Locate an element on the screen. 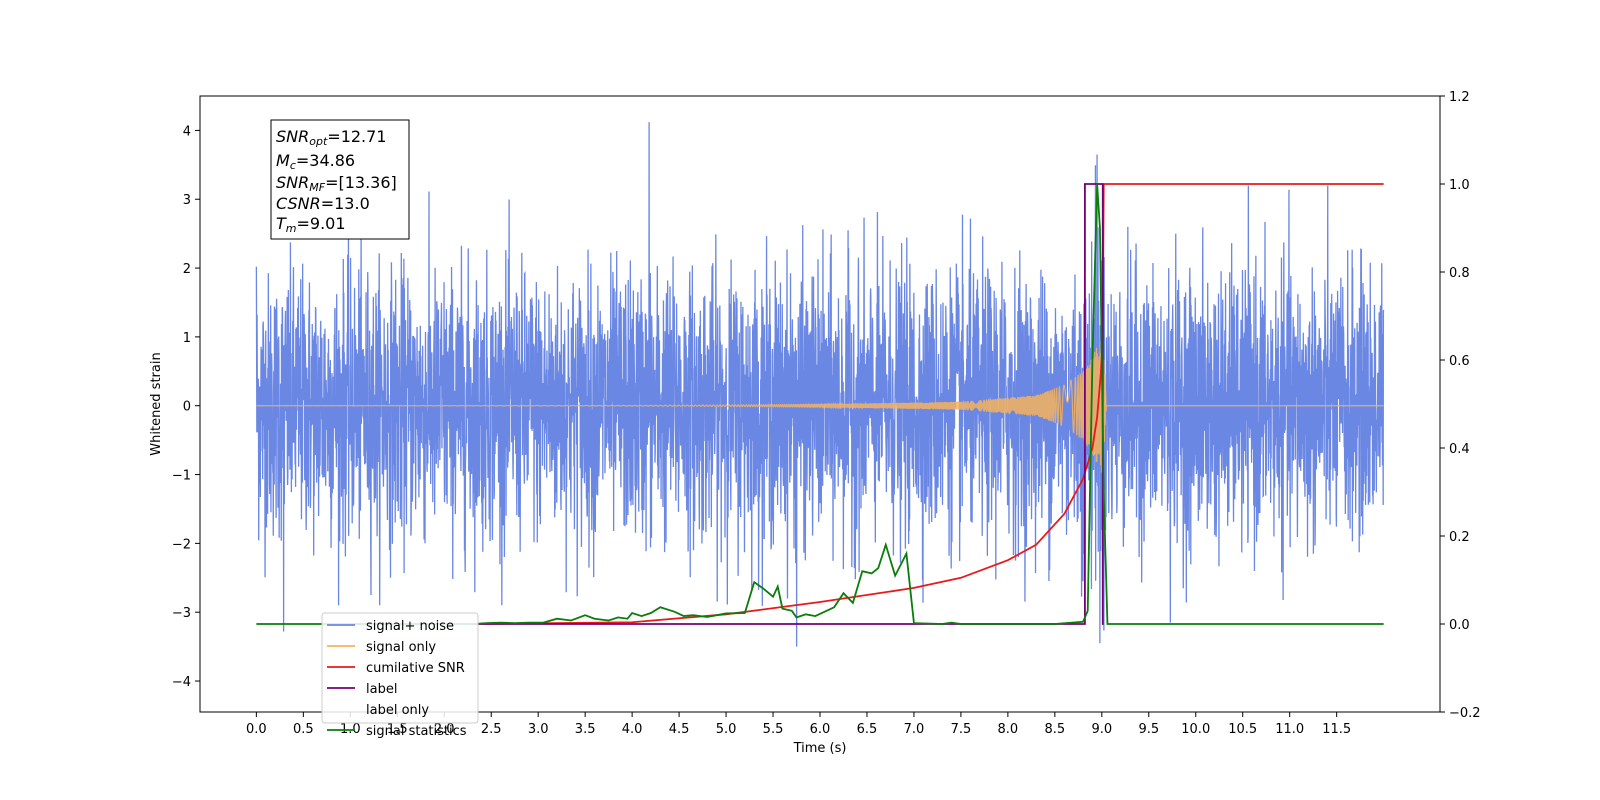 This screenshot has height=800, width=1600. y-tick-label: −2 is located at coordinates (181, 544).